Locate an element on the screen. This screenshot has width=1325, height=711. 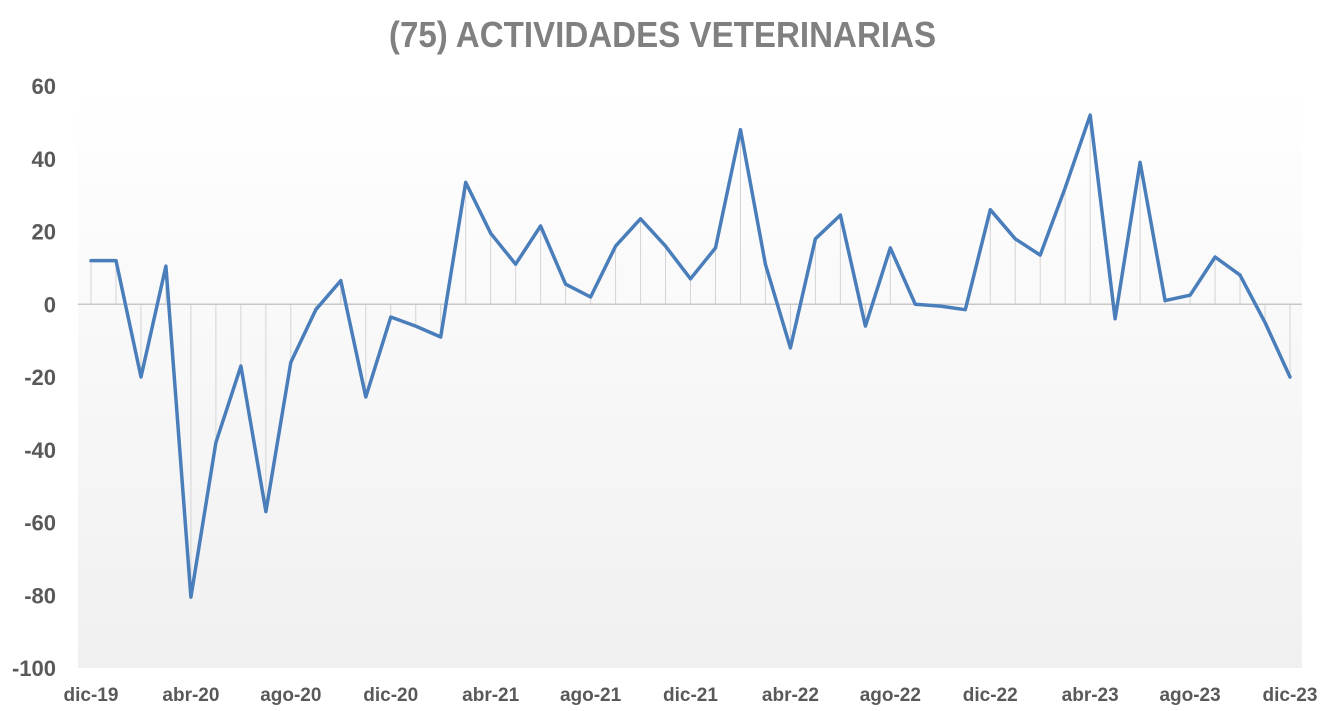
x-tick-label: dic-22 is located at coordinates (990, 695).